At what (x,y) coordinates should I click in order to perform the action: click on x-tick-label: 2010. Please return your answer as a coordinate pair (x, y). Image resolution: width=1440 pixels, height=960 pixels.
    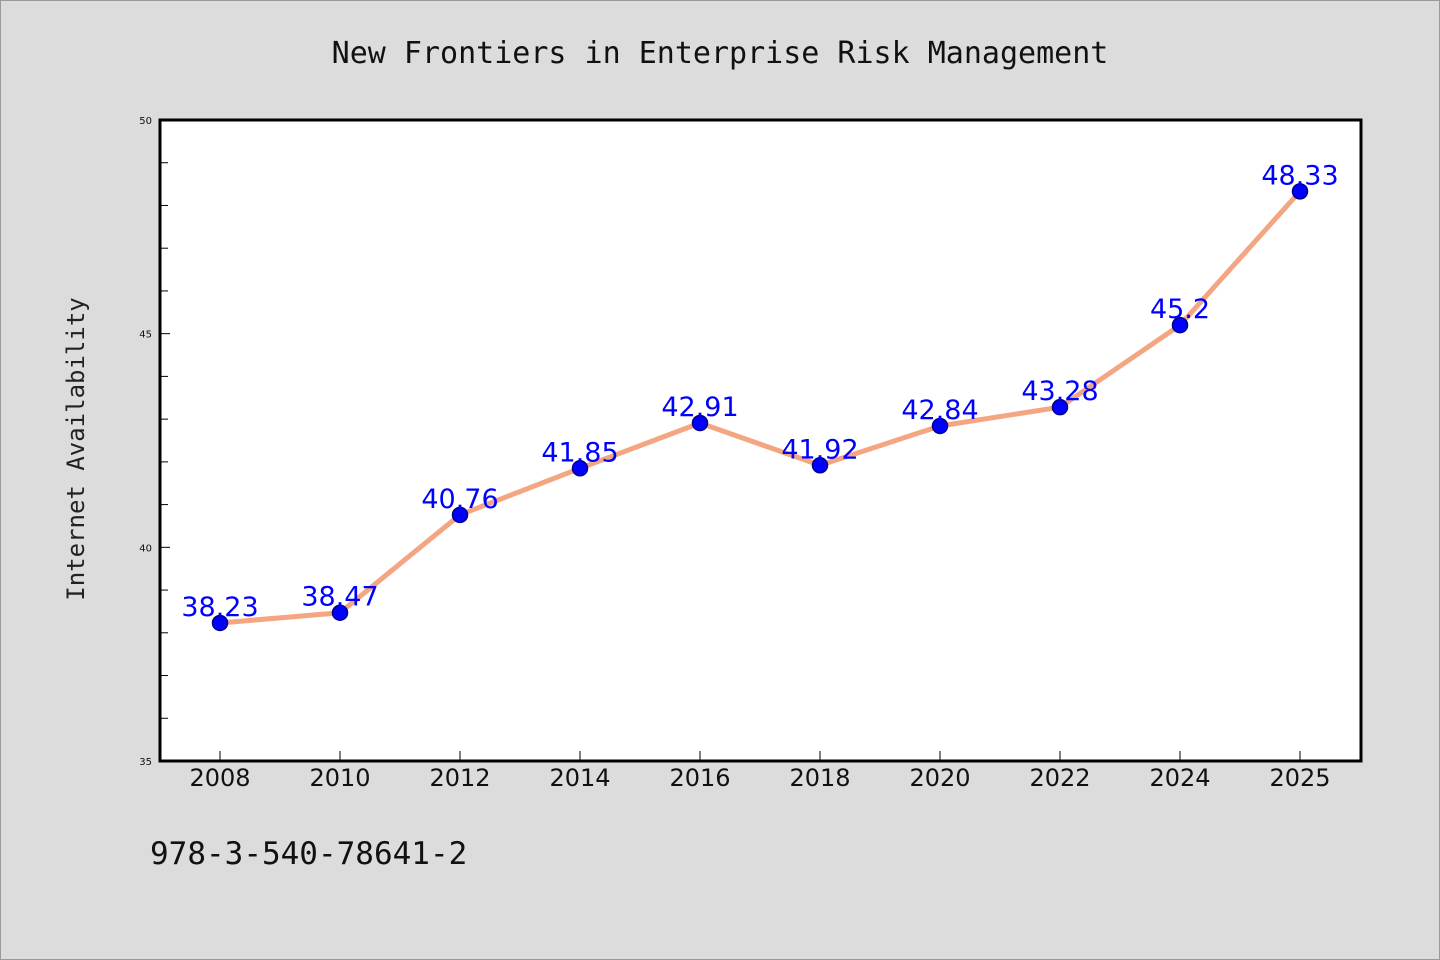
    Looking at the image, I should click on (339, 778).